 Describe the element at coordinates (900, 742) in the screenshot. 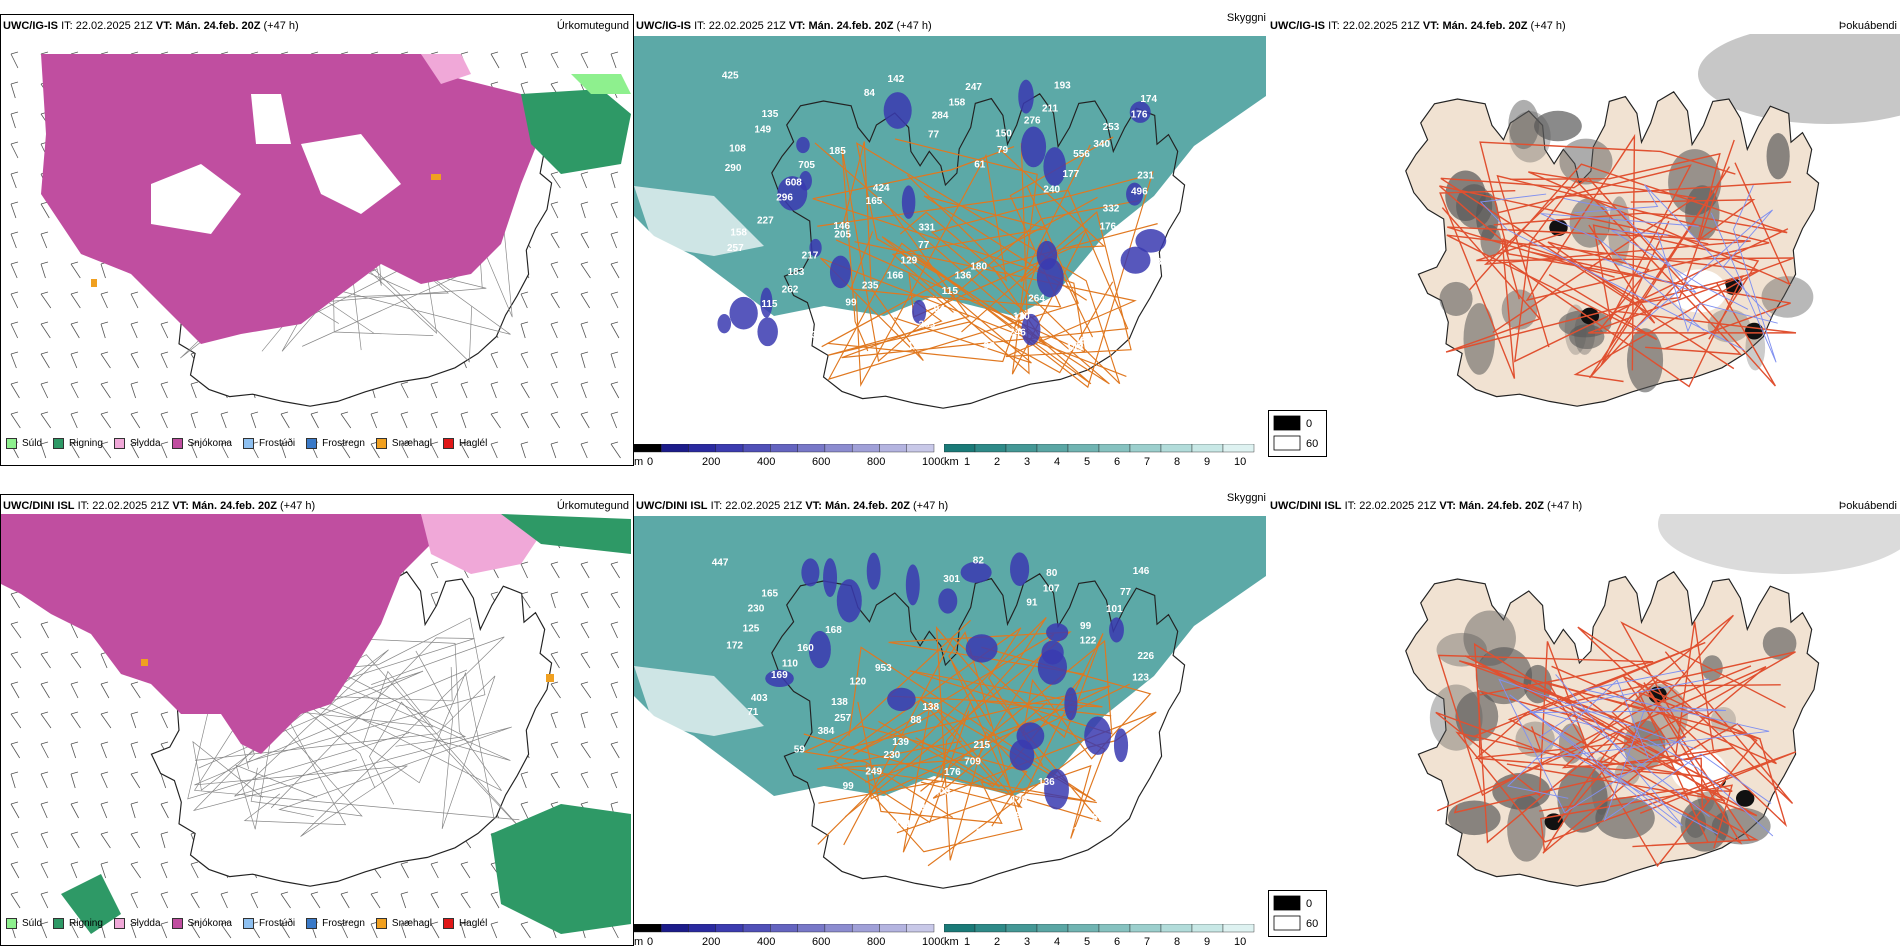

I see `cloud-base-label: 139` at that location.